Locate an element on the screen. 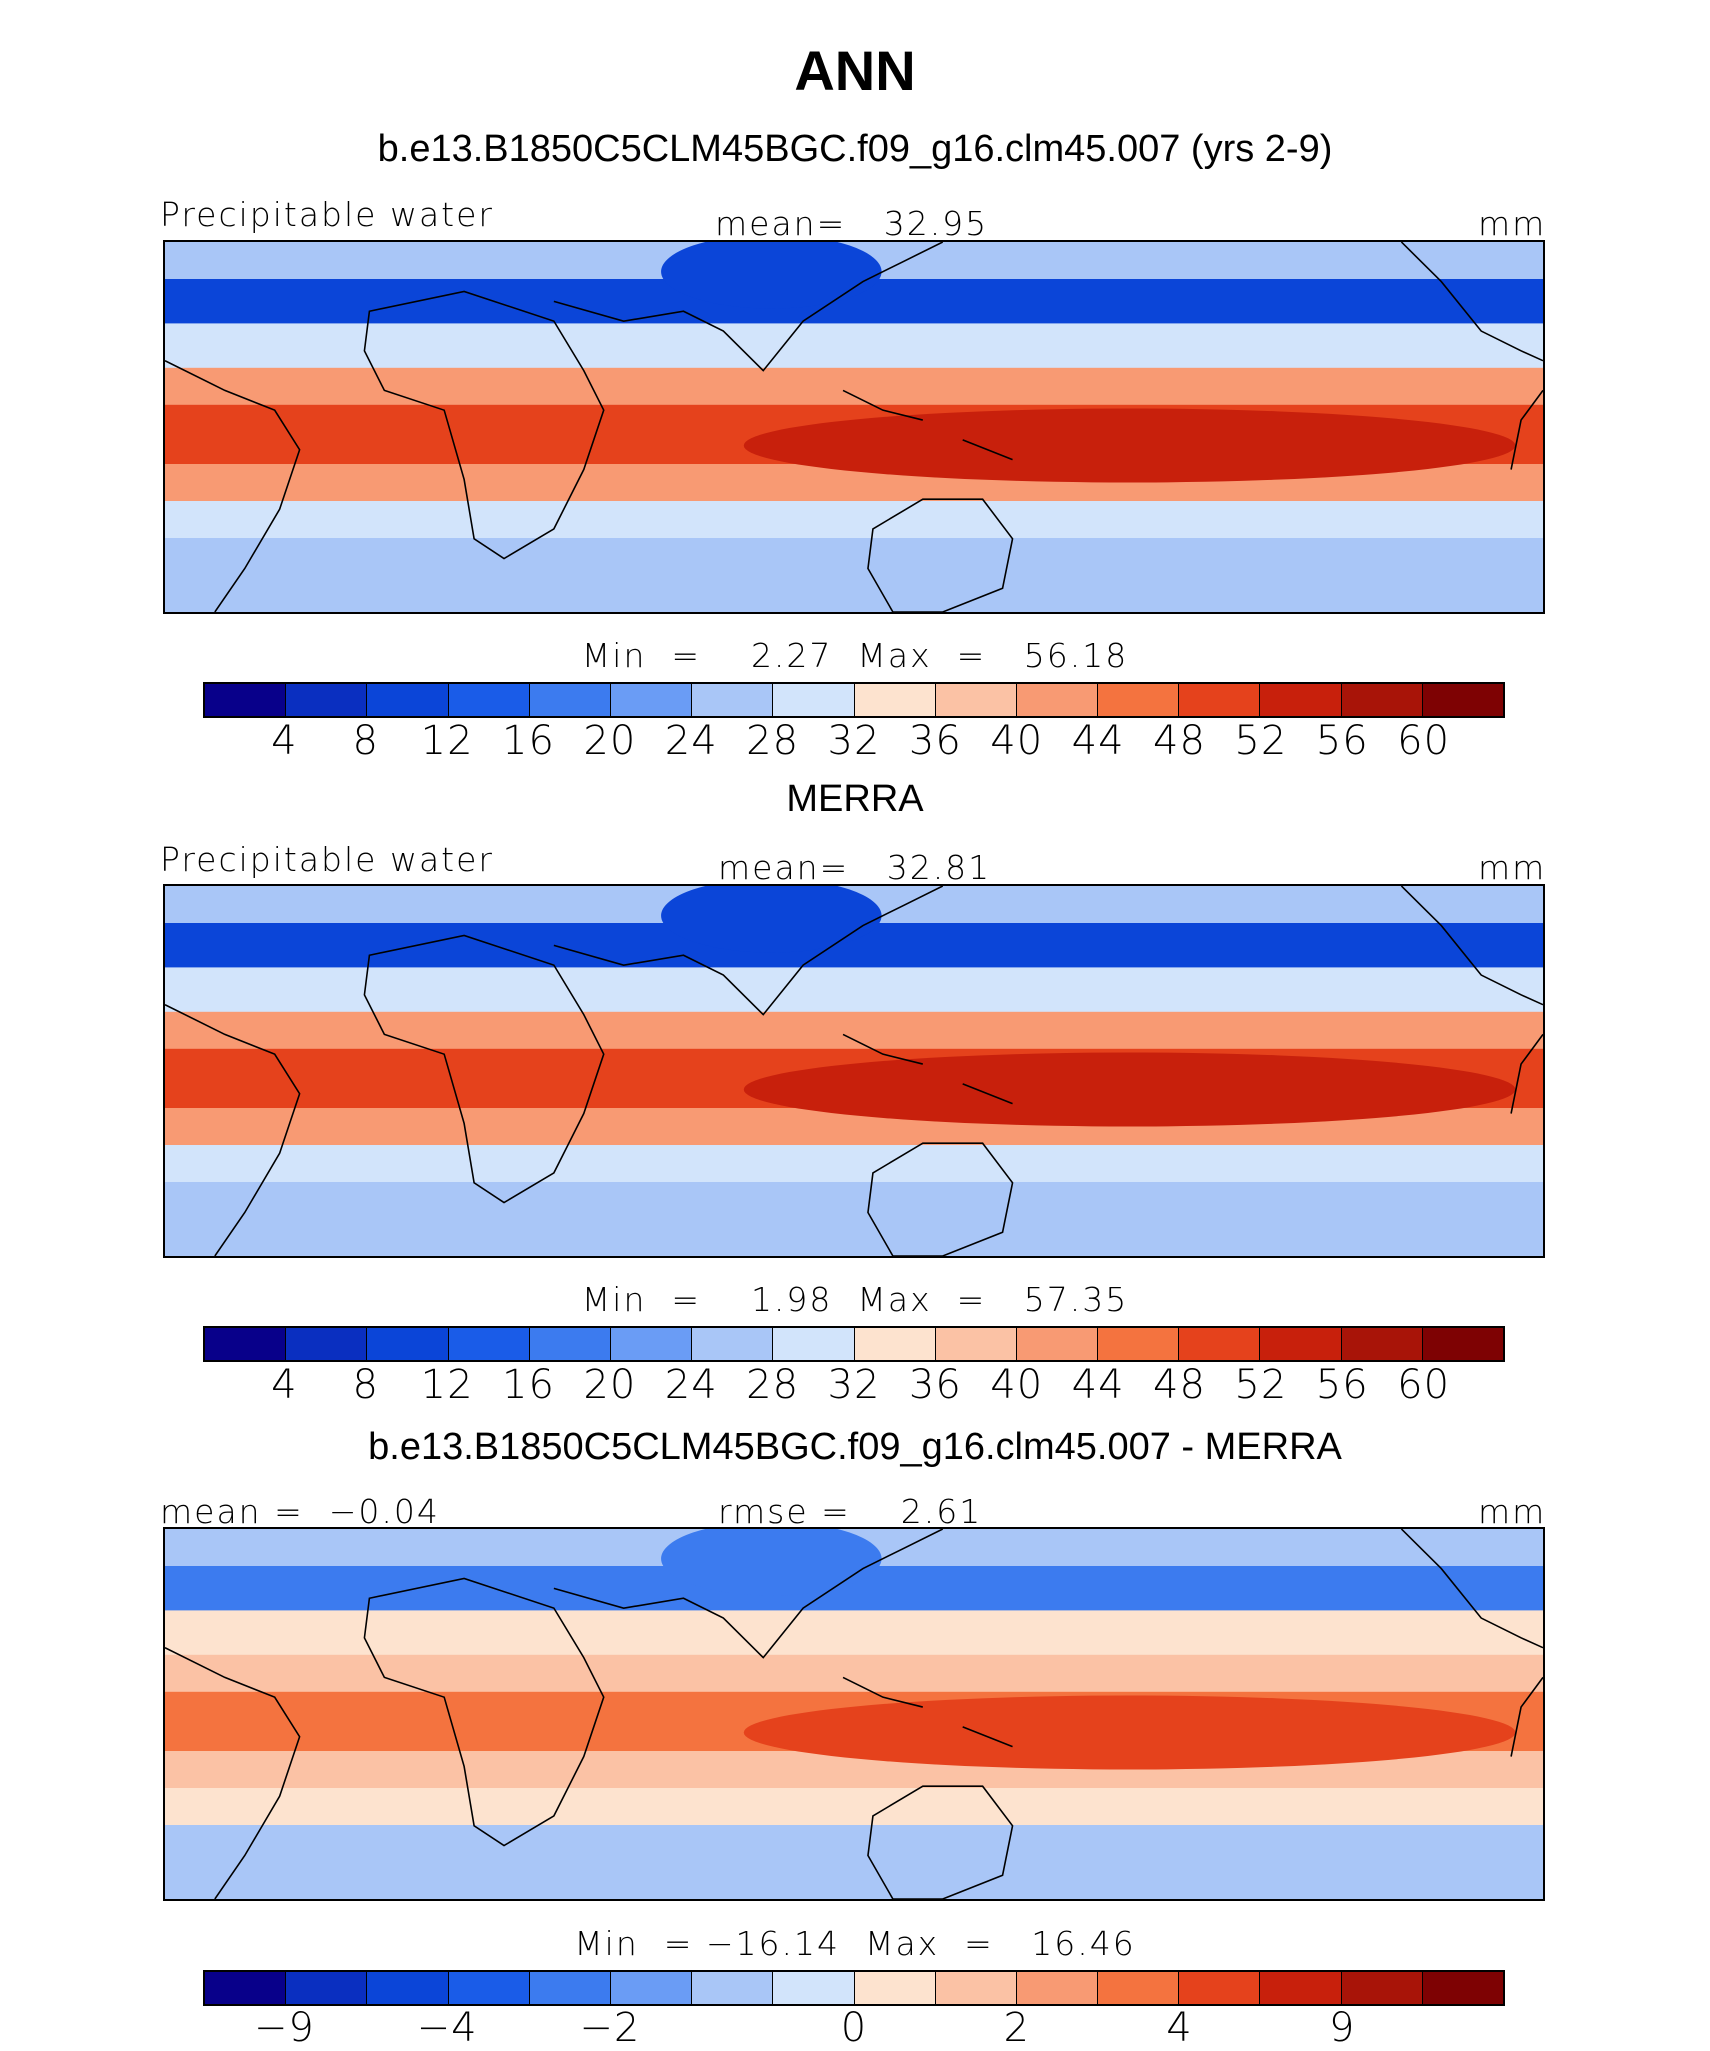 The image size is (1710, 2051). colorbar-tick-label: 9 is located at coordinates (1342, 2028).